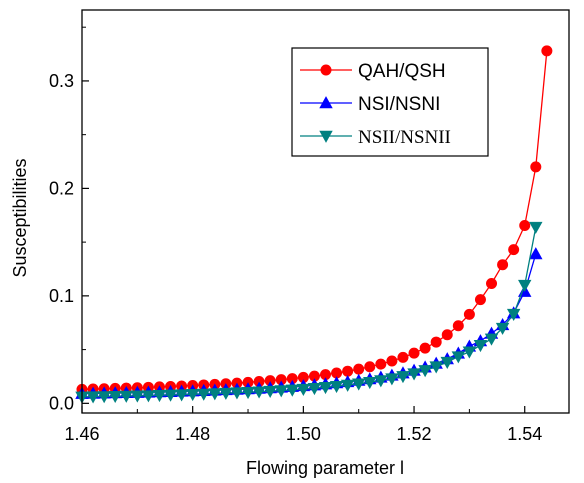 The height and width of the screenshot is (483, 584). What do you see at coordinates (69, 219) in the screenshot?
I see `y-axis: 0.0 0.1 0.2 0.3` at bounding box center [69, 219].